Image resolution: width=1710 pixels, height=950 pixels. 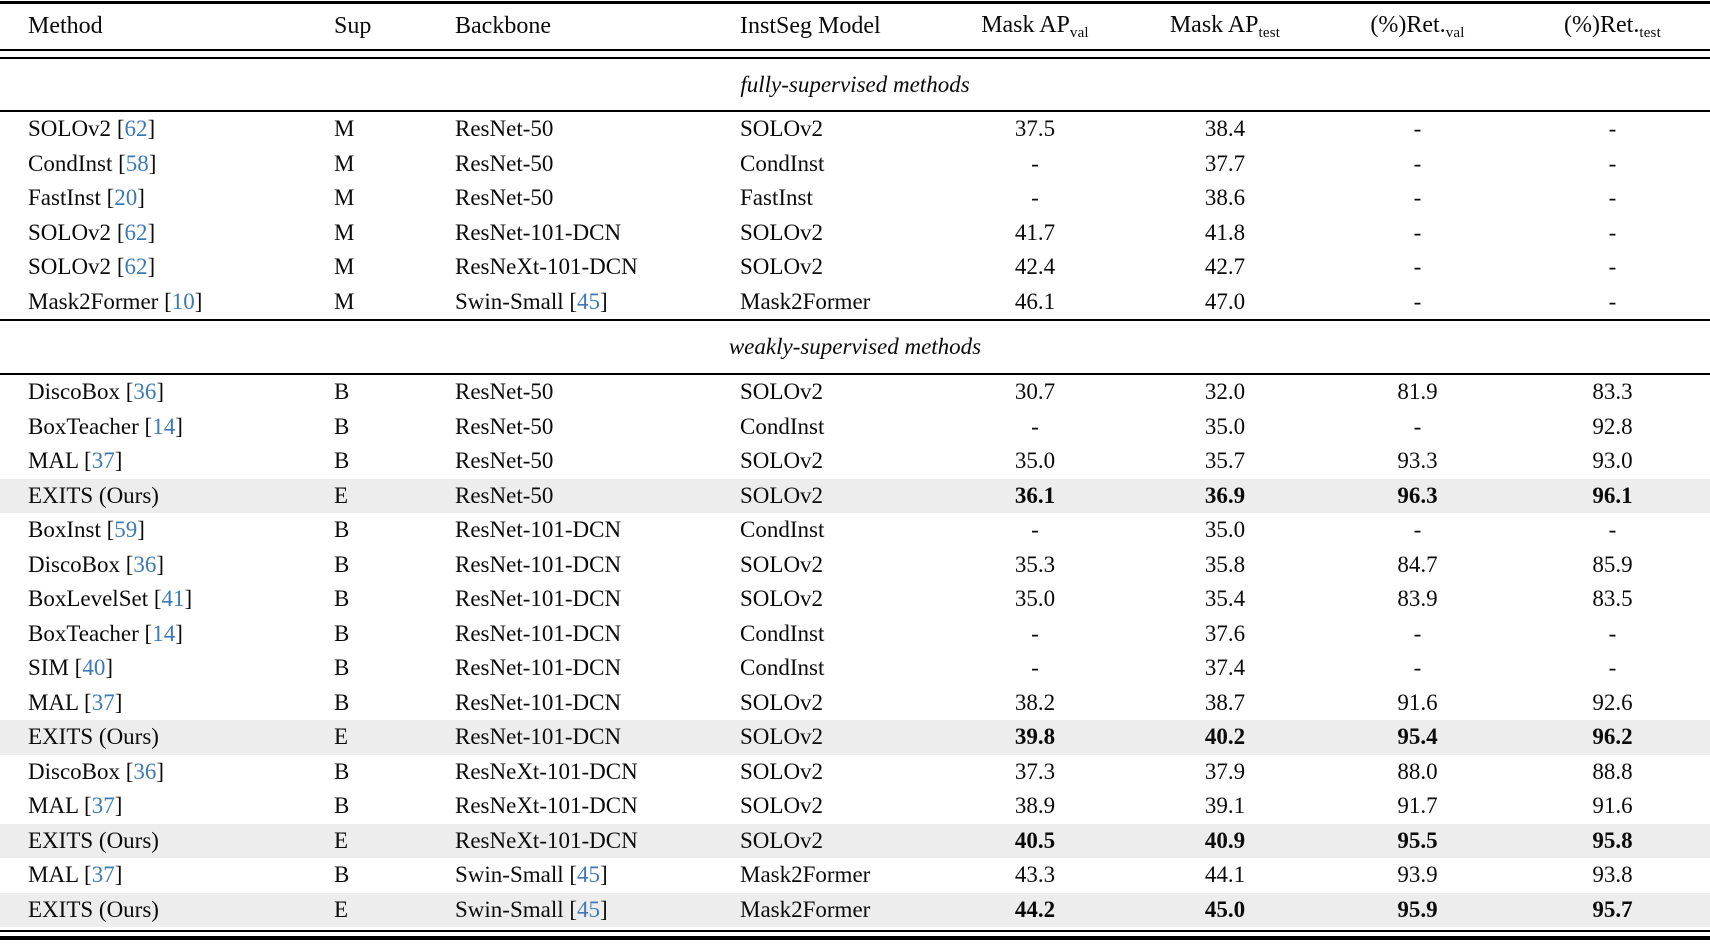 I want to click on entry-label: EXITS (Ours), so click(x=93, y=495).